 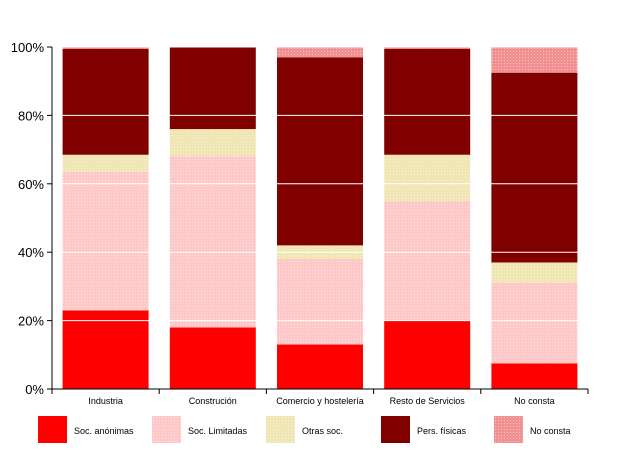 I want to click on x-tick-label: Resto de Servicios, so click(x=428, y=401).